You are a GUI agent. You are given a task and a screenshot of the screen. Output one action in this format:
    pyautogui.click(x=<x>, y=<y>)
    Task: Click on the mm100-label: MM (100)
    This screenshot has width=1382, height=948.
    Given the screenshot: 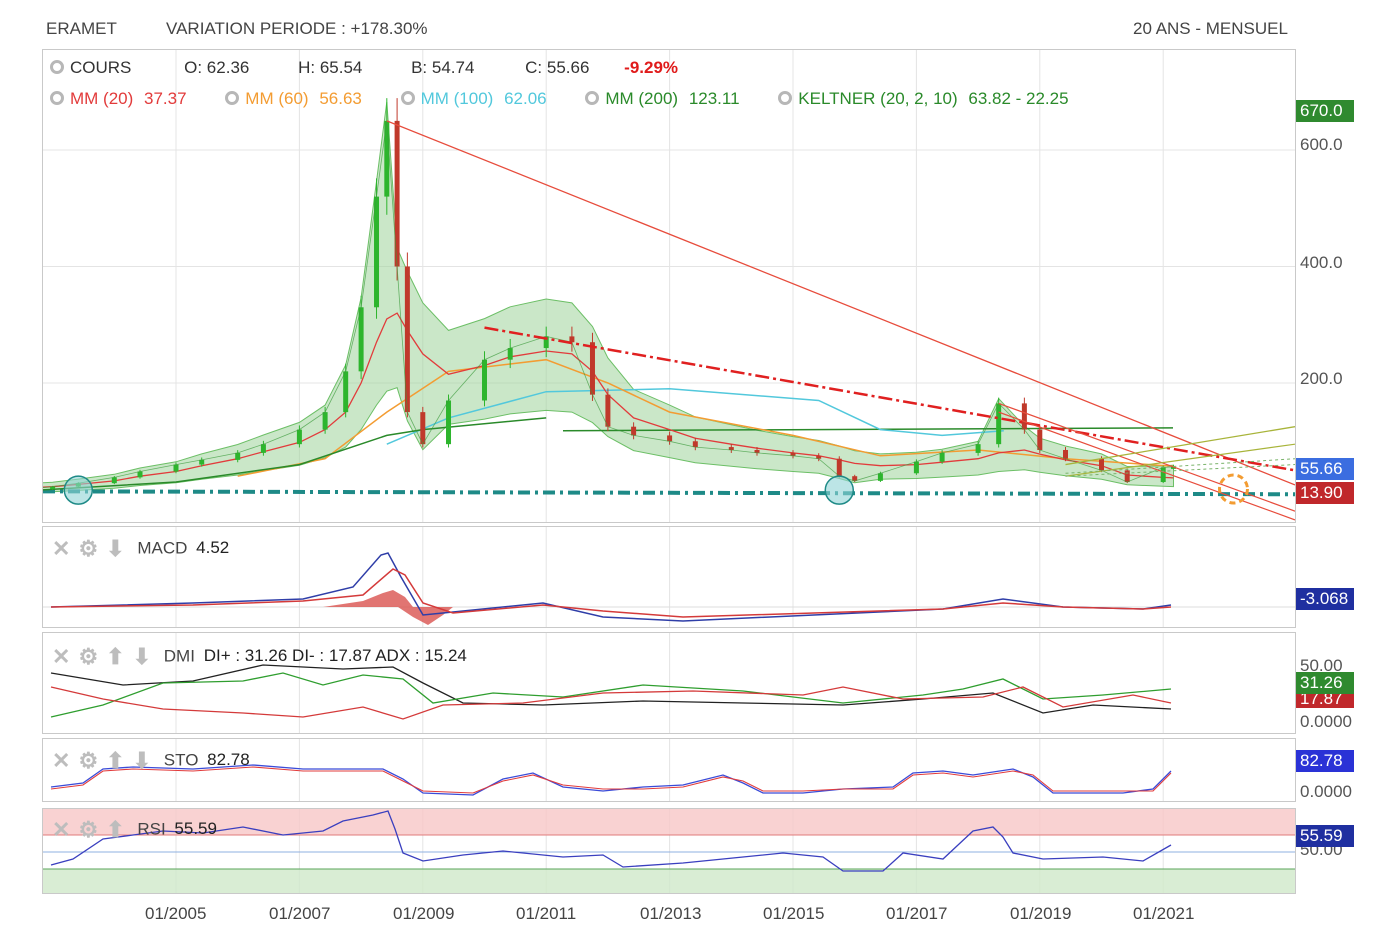 What is the action you would take?
    pyautogui.click(x=457, y=98)
    